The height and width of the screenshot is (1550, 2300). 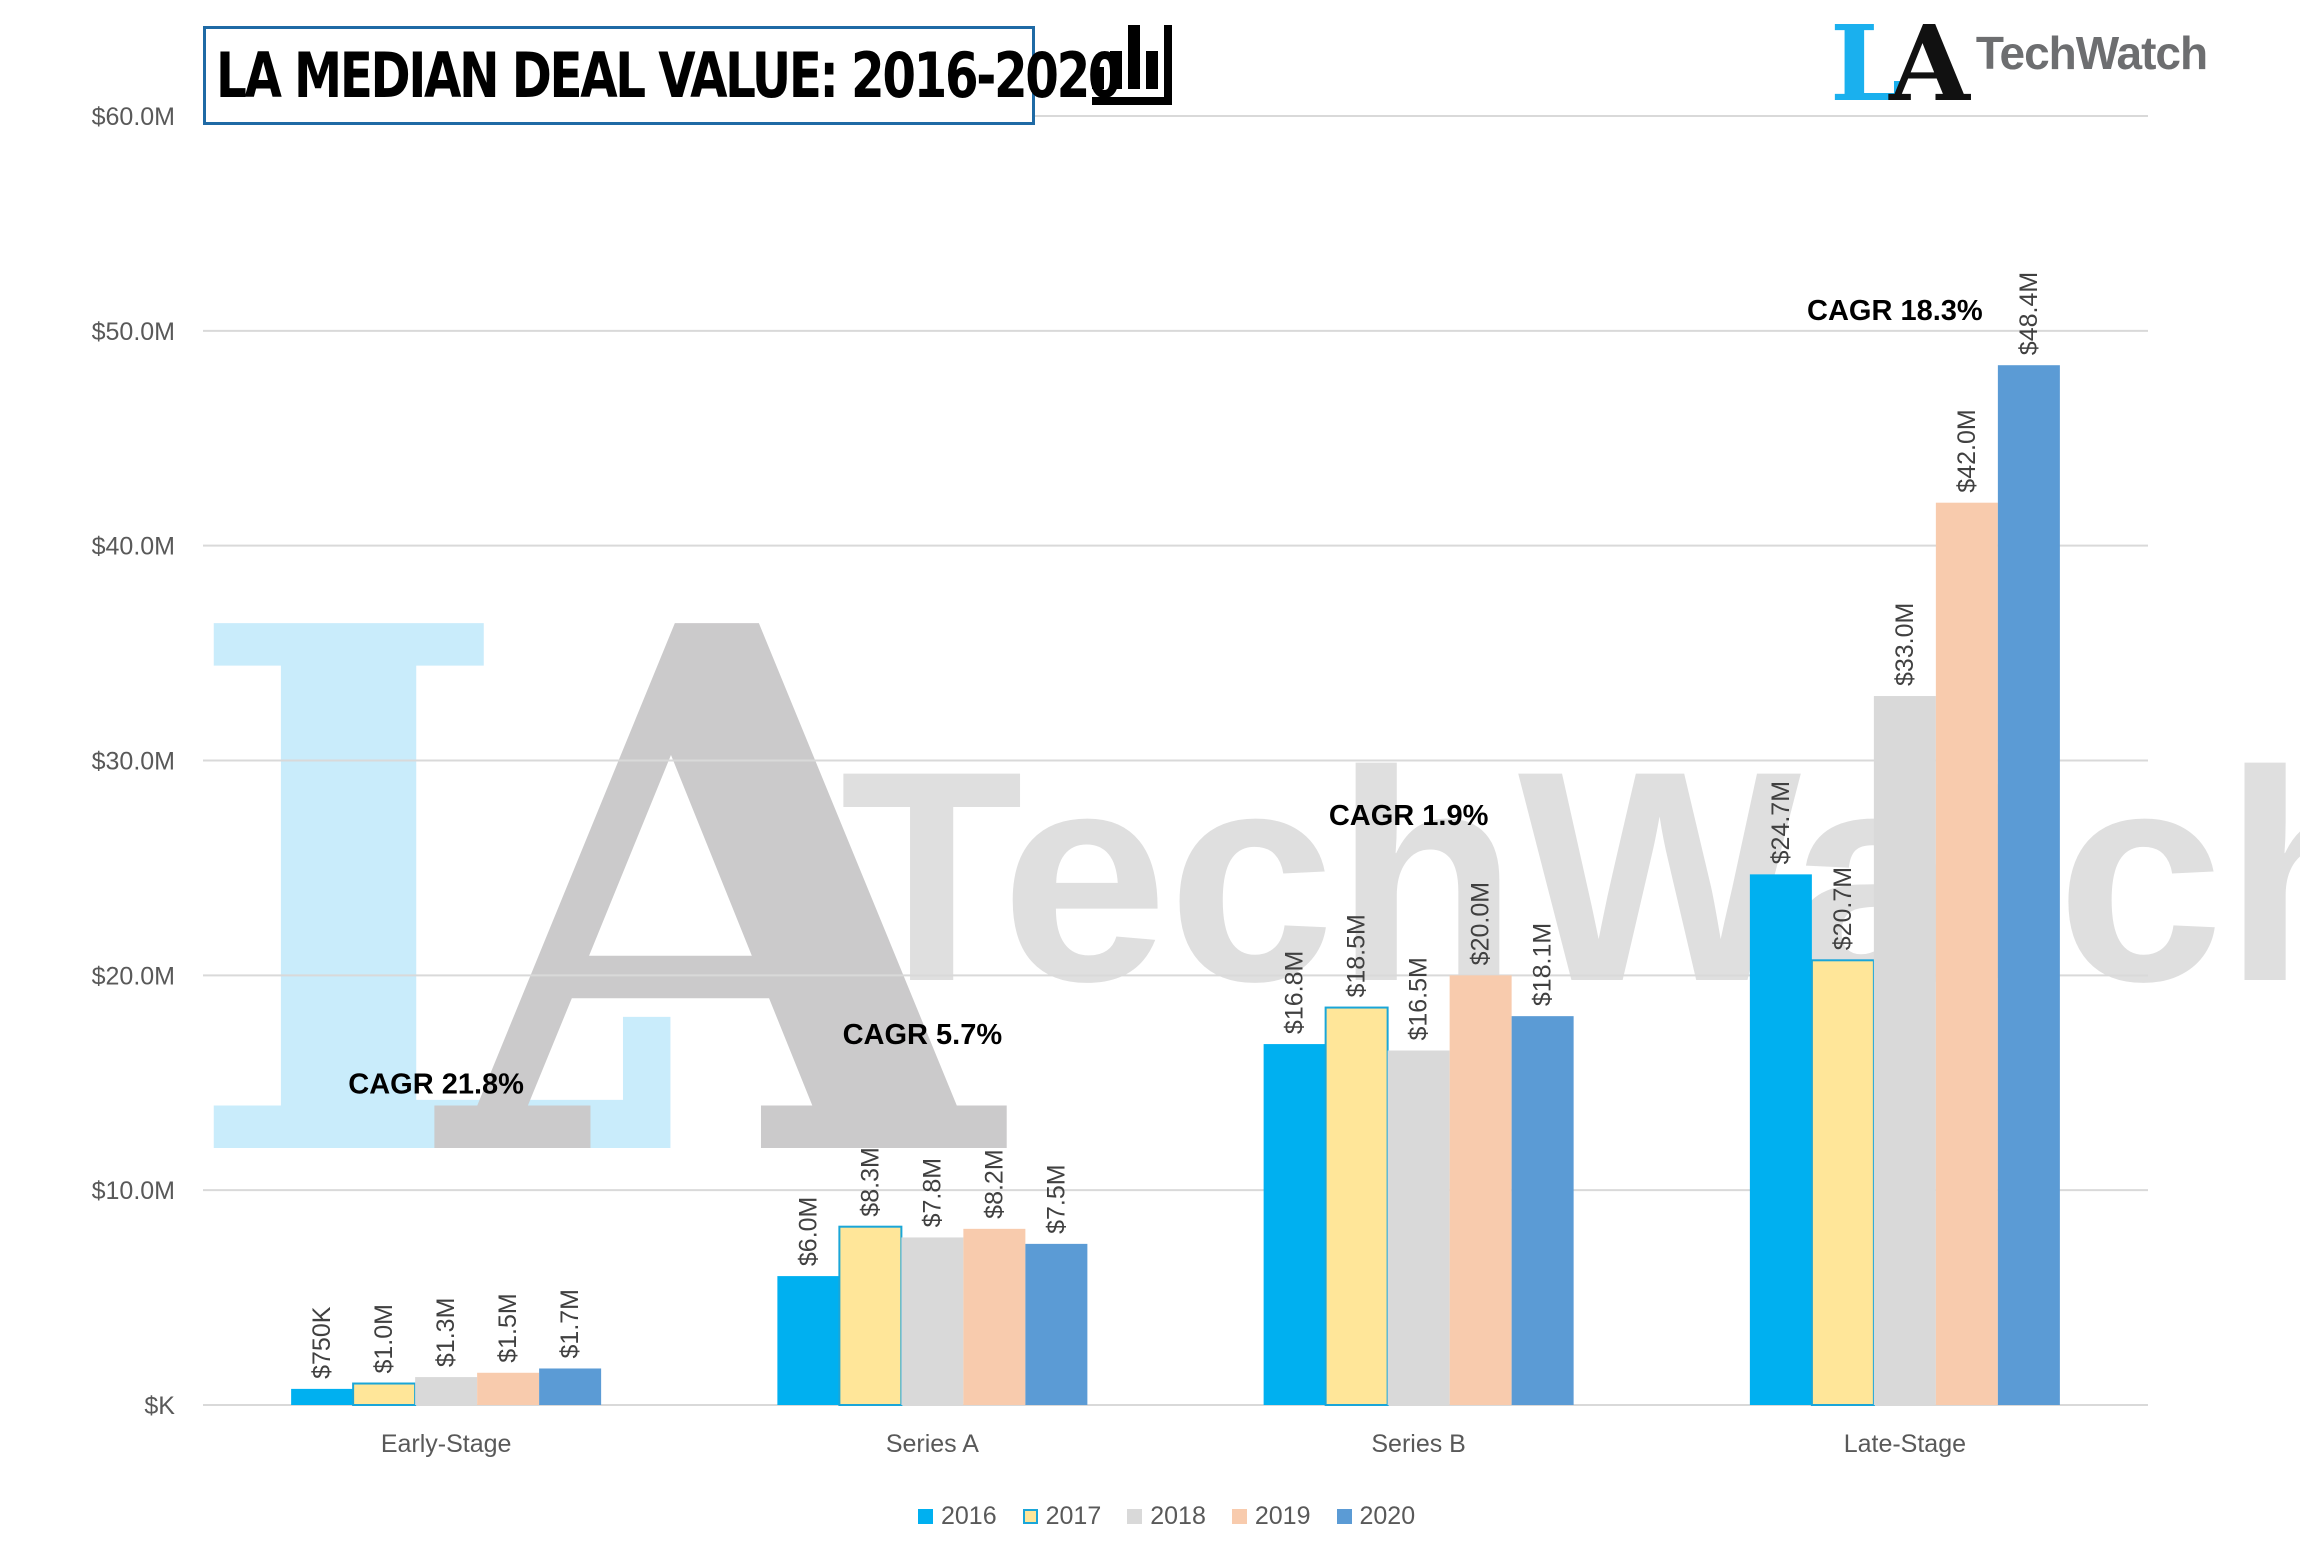 What do you see at coordinates (870, 1181) in the screenshot?
I see `data-label: $8.3M` at bounding box center [870, 1181].